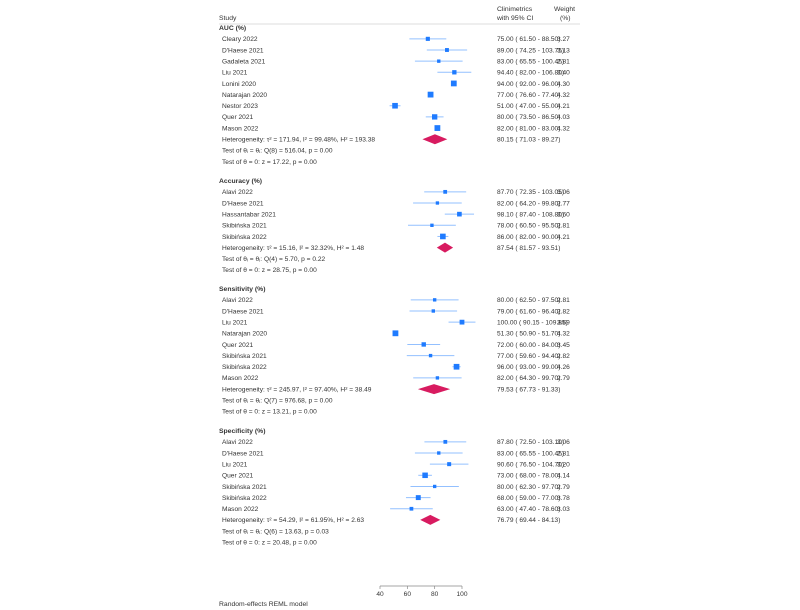 This screenshot has height=610, width=800. I want to click on study-name: Cleary 2022, so click(240, 39).